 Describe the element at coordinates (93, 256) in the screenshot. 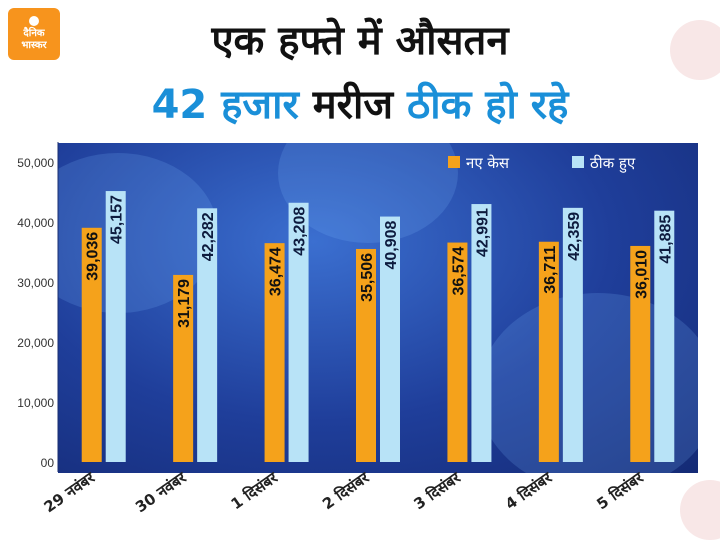

I see `data-label: 39,036` at that location.